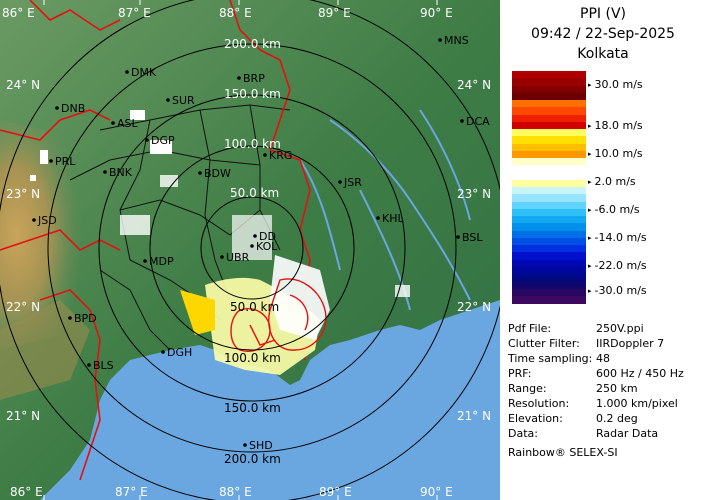 The height and width of the screenshot is (500, 706). Describe the element at coordinates (576, 328) in the screenshot. I see `info-row: Pdf File: 250V.ppi` at that location.